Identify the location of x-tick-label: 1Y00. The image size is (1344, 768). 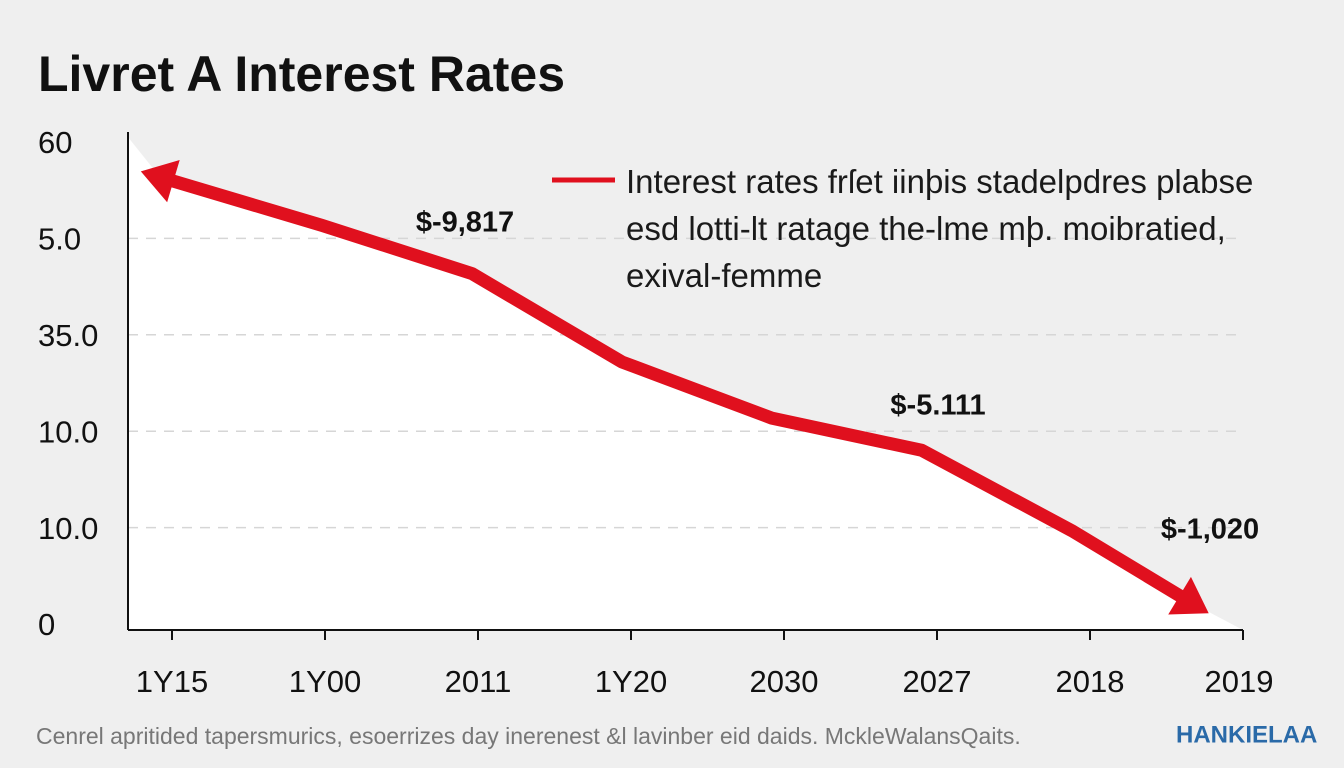
(325, 681).